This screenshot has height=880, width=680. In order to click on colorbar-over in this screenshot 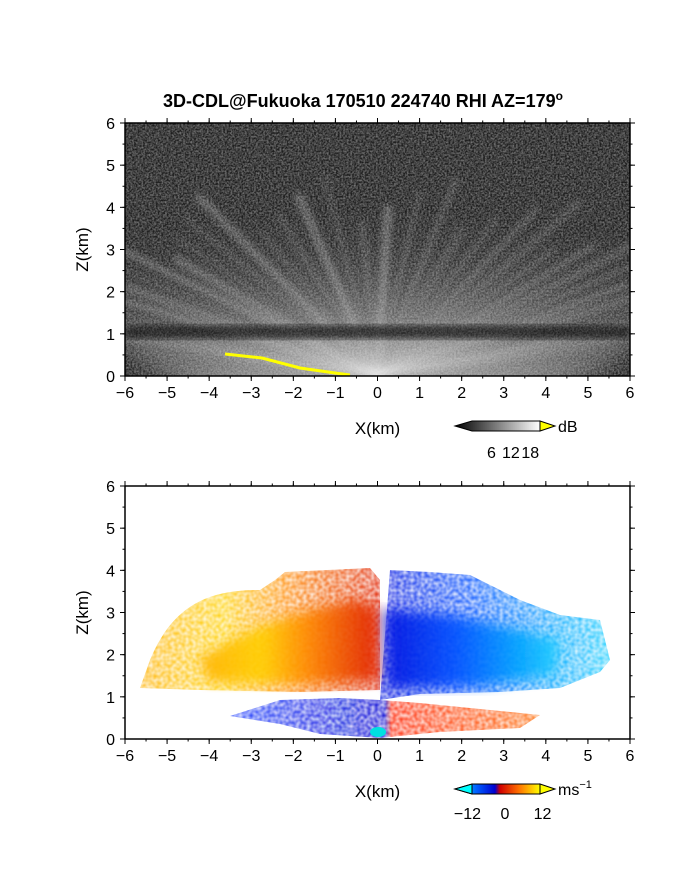, I will do `click(548, 426)`.